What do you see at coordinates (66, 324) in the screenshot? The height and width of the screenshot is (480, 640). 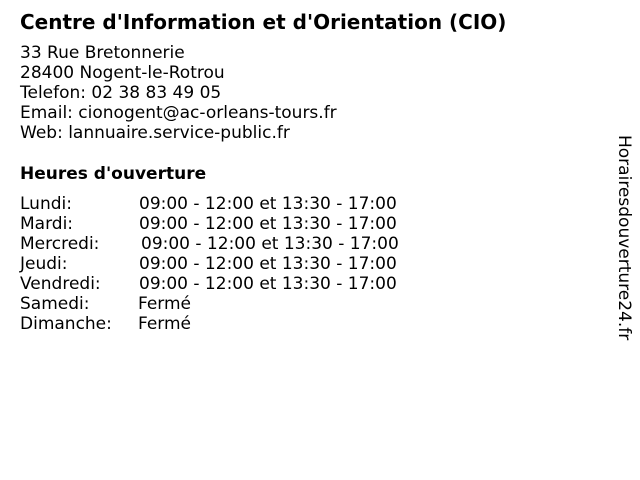 I see `day: Dimanche:` at bounding box center [66, 324].